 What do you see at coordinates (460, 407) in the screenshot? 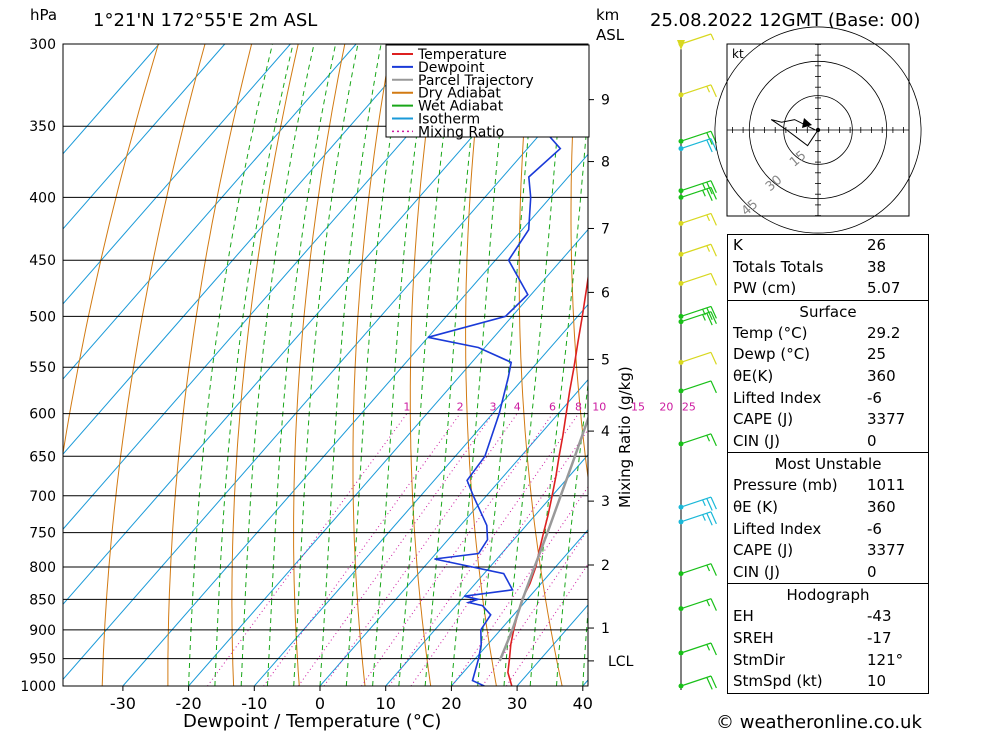
I see `mixing-ratio-label: 2` at bounding box center [460, 407].